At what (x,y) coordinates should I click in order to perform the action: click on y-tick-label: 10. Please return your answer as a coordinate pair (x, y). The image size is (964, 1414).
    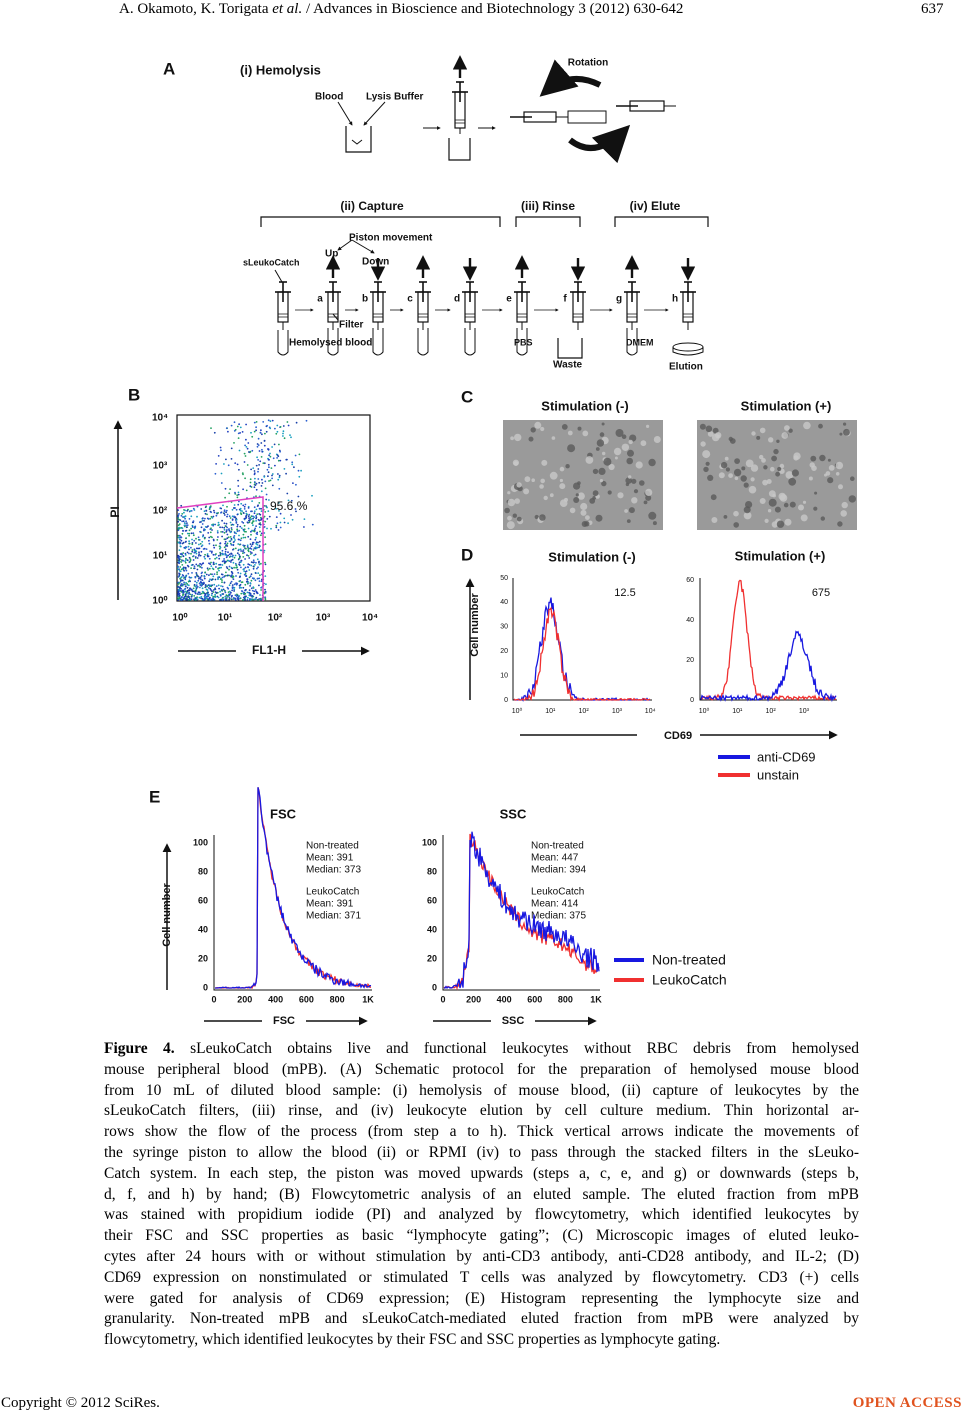
    Looking at the image, I should click on (504, 675).